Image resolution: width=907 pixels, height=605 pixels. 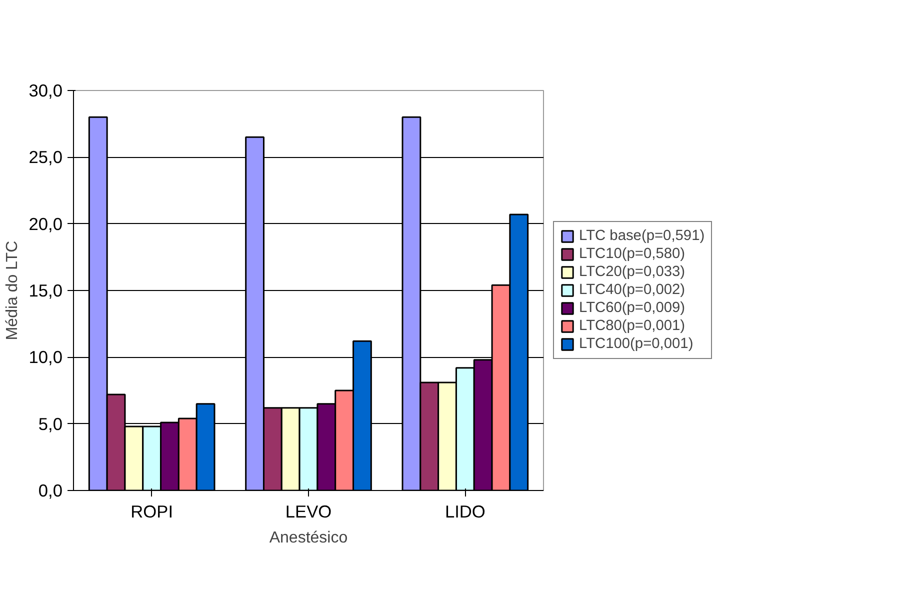 What do you see at coordinates (308, 538) in the screenshot?
I see `x-axis-title: Anestésico` at bounding box center [308, 538].